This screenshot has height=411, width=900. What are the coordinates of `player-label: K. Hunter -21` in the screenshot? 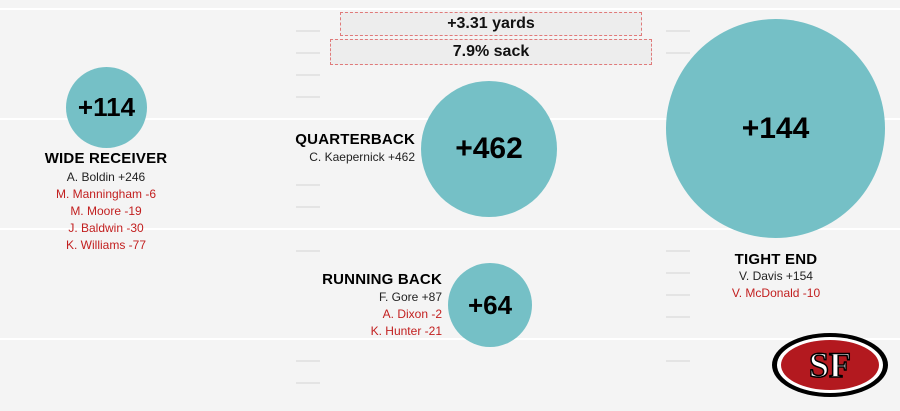 It's located at (406, 331).